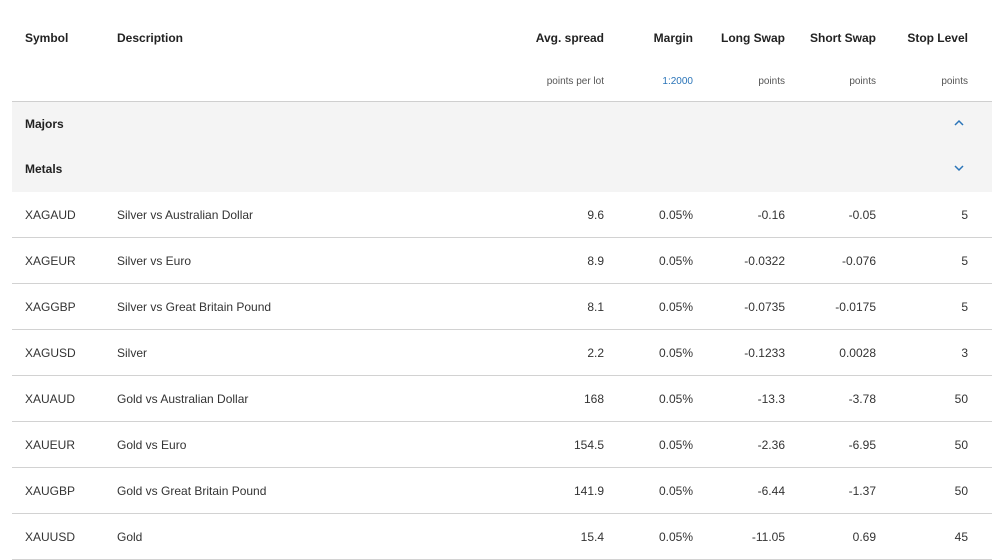 This screenshot has width=1000, height=560. I want to click on unit-margin-leverage: 1:2000, so click(677, 81).